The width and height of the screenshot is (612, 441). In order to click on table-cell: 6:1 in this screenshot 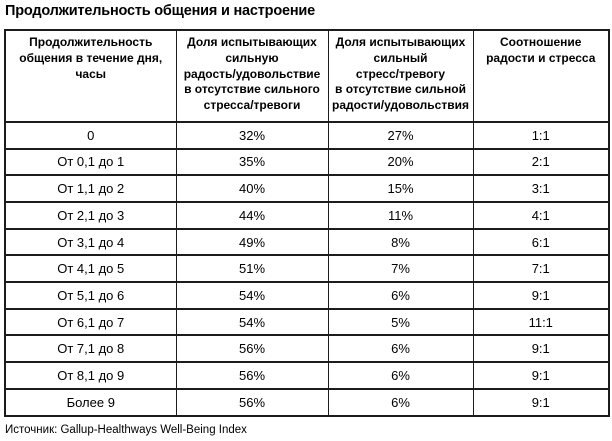, I will do `click(541, 242)`.